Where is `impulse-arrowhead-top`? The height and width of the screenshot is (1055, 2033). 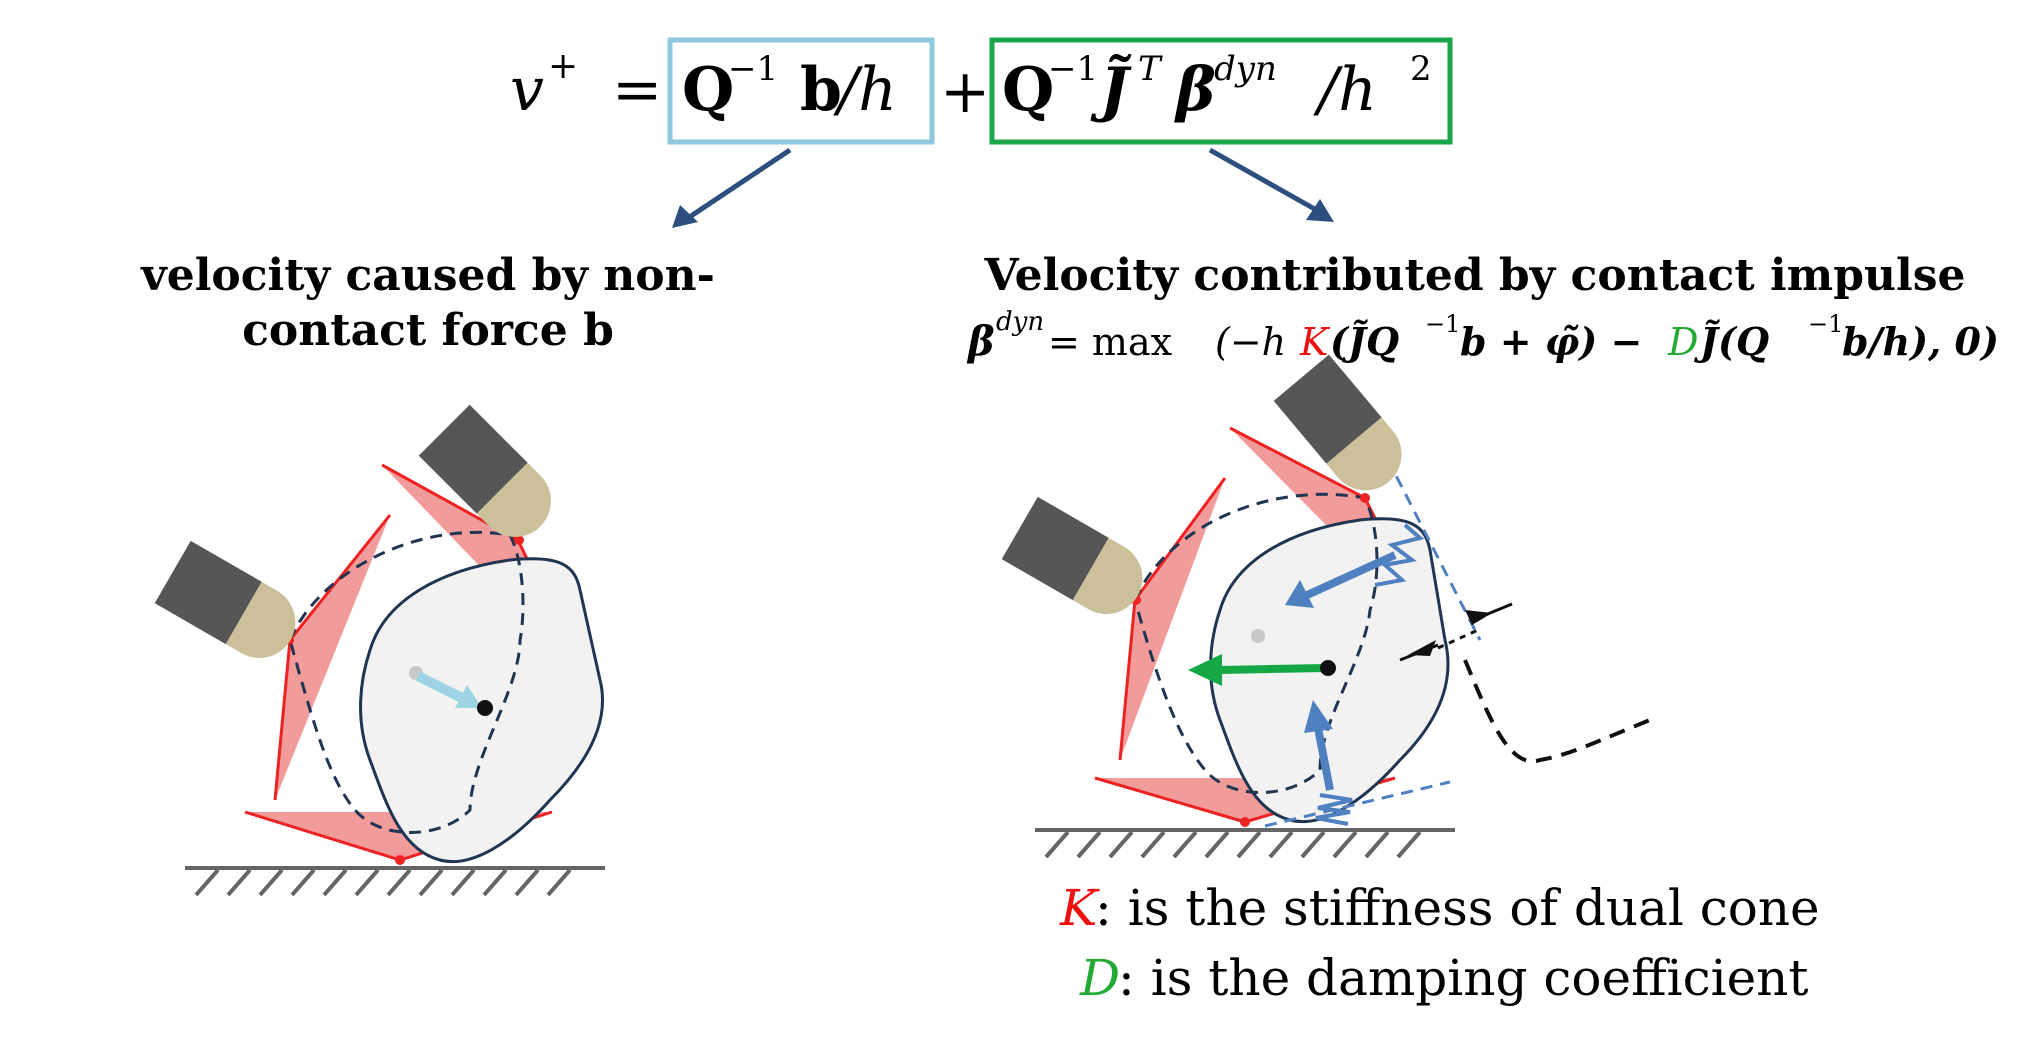
impulse-arrowhead-top is located at coordinates (1299, 594).